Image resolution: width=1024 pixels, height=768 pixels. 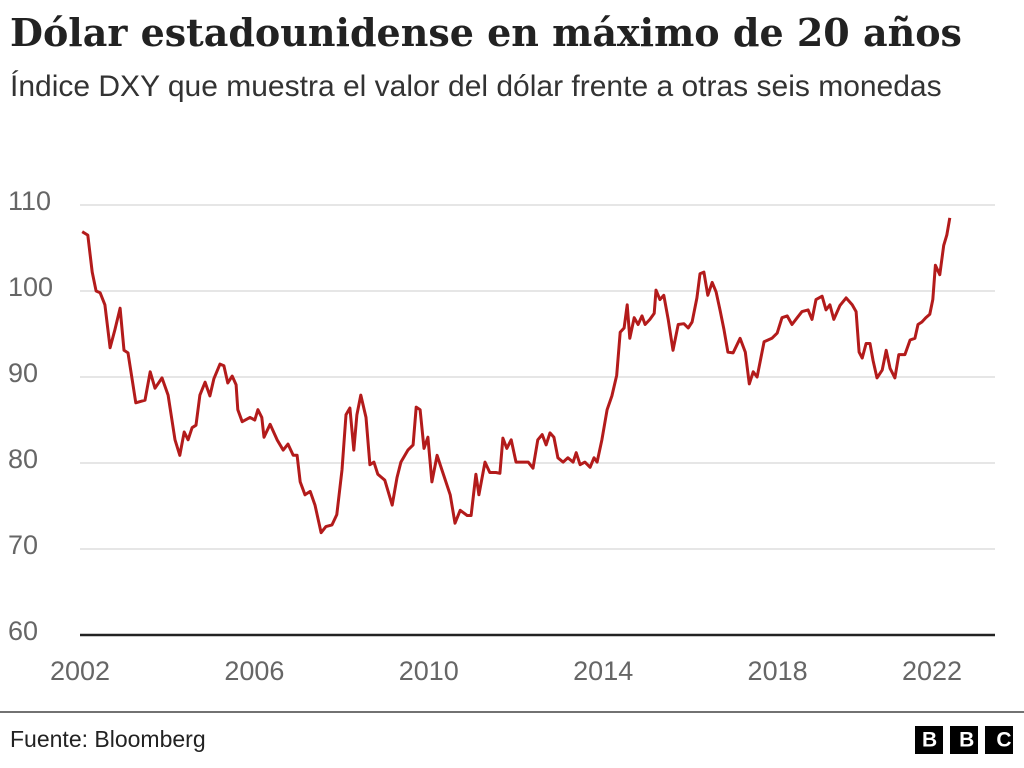 I want to click on y-tick-label: 90, so click(x=23, y=373).